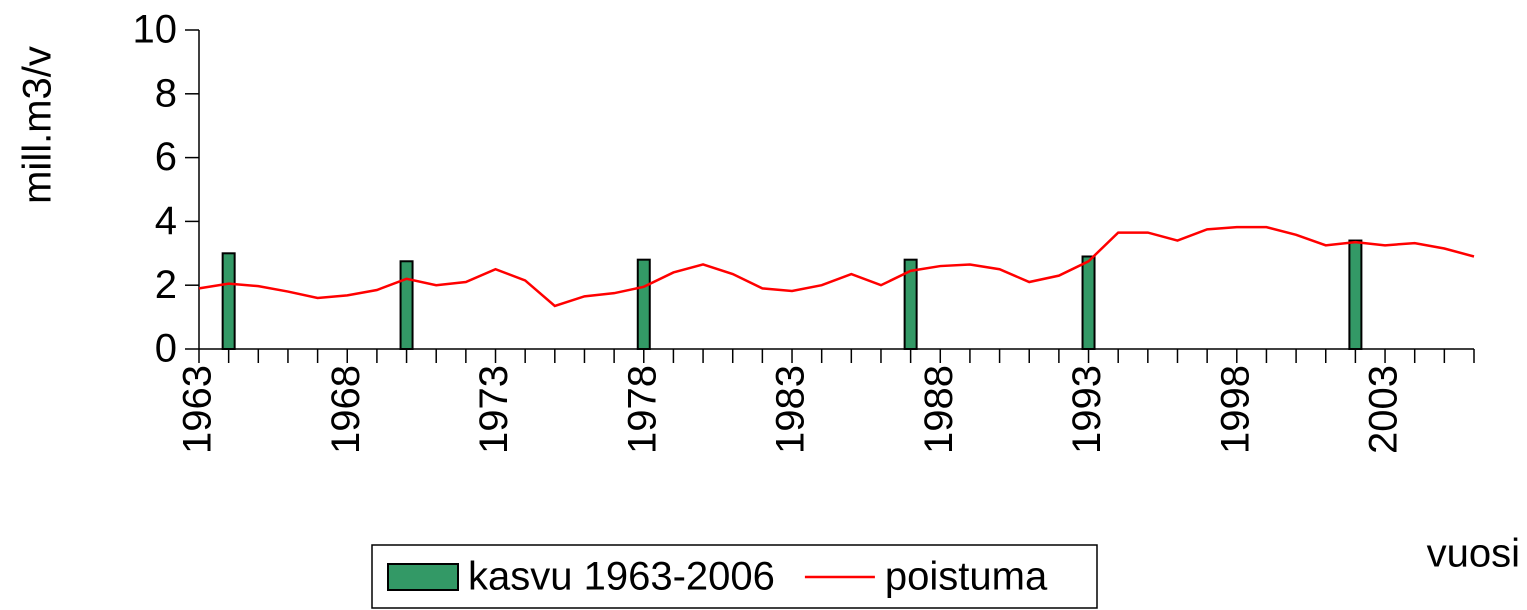  What do you see at coordinates (939, 409) in the screenshot?
I see `x-tick-label: 1988` at bounding box center [939, 409].